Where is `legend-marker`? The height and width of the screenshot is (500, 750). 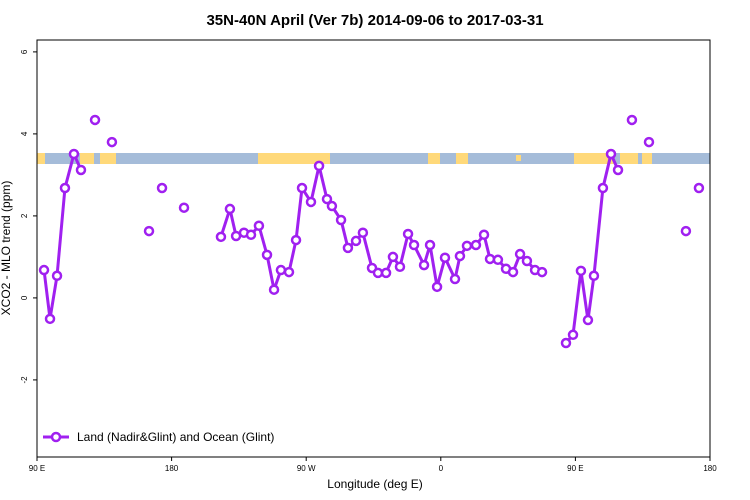 legend-marker is located at coordinates (56, 437).